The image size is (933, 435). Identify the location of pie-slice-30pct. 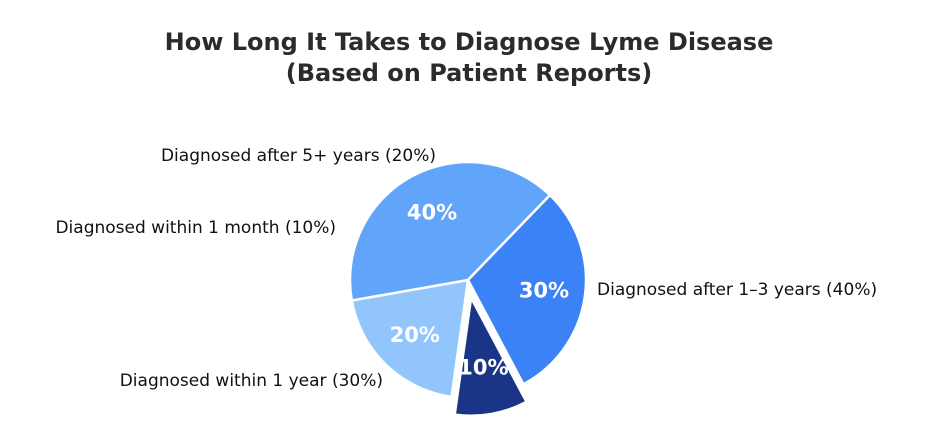
(527, 289).